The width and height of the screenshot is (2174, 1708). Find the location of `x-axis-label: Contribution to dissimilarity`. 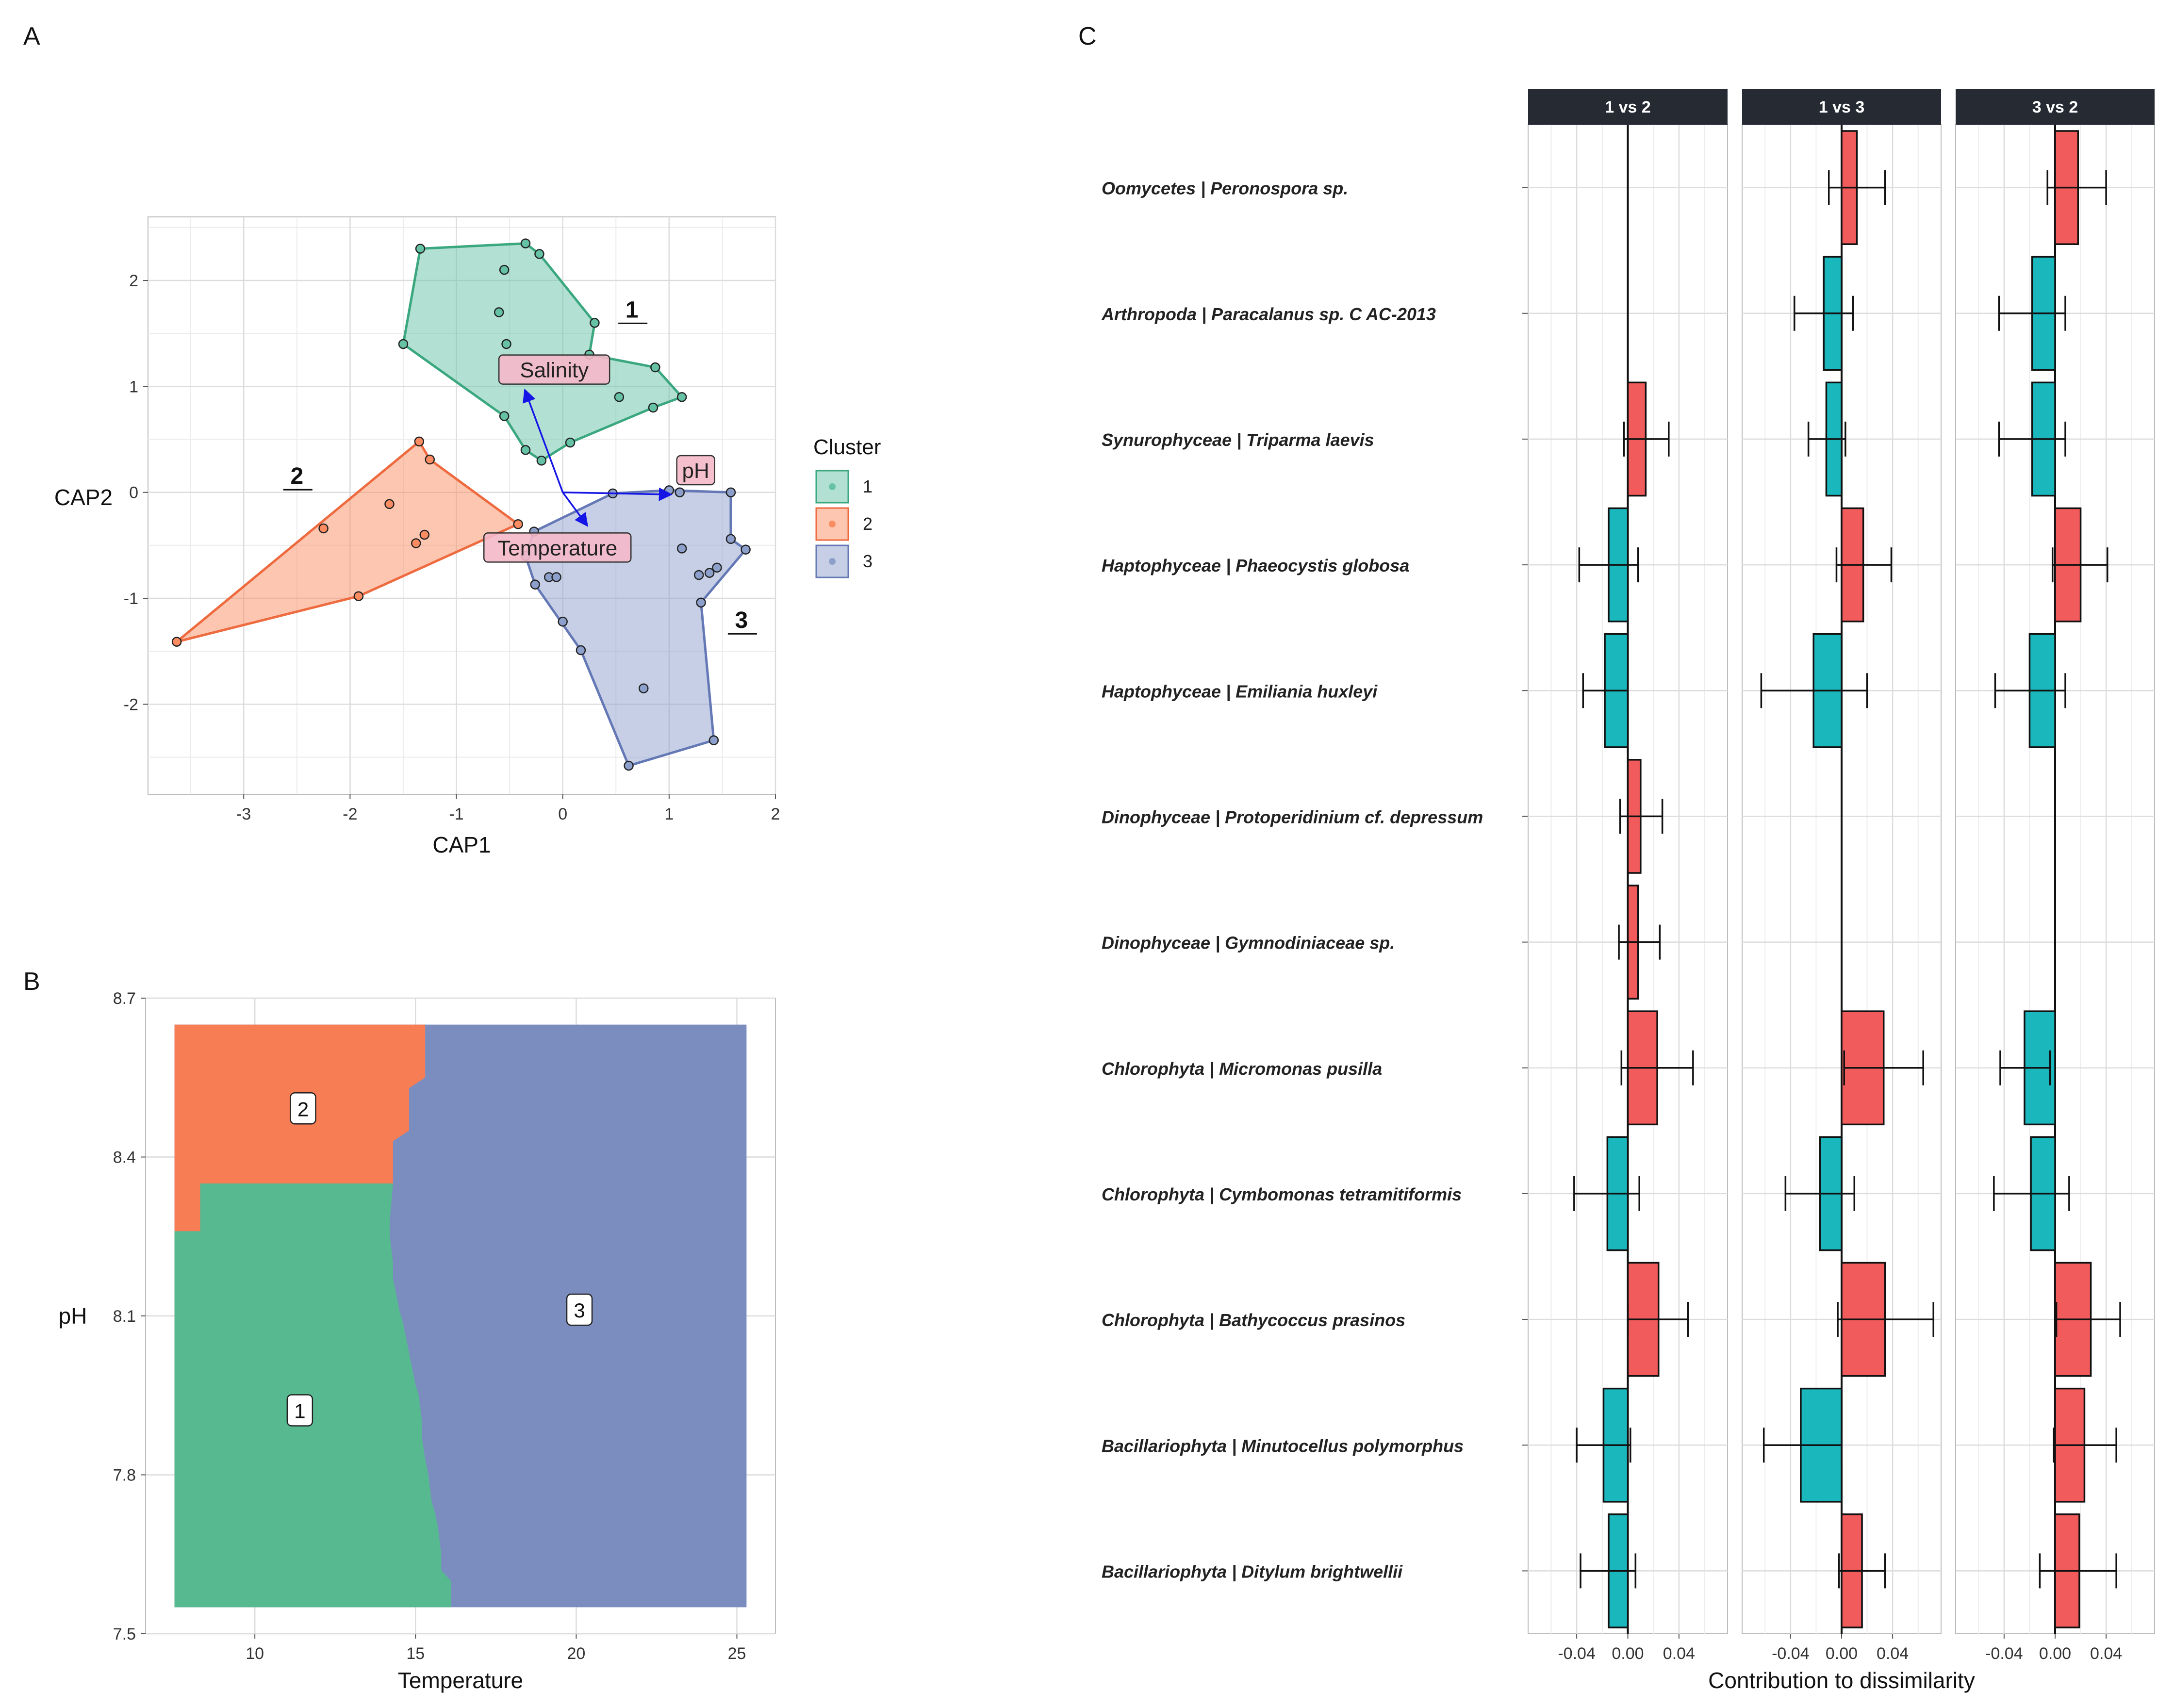

x-axis-label: Contribution to dissimilarity is located at coordinates (1841, 1680).